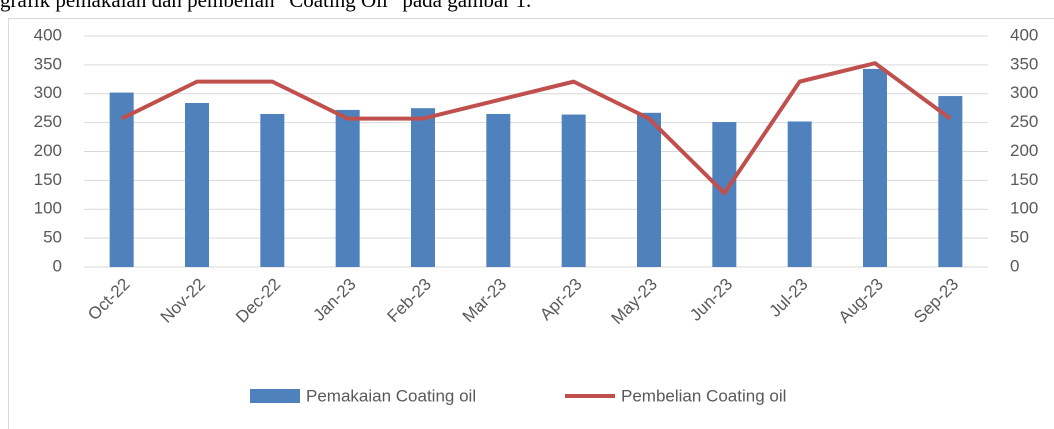 This screenshot has width=1054, height=429. Describe the element at coordinates (703, 395) in the screenshot. I see `legend-label: Pembelian Coating oil` at that location.